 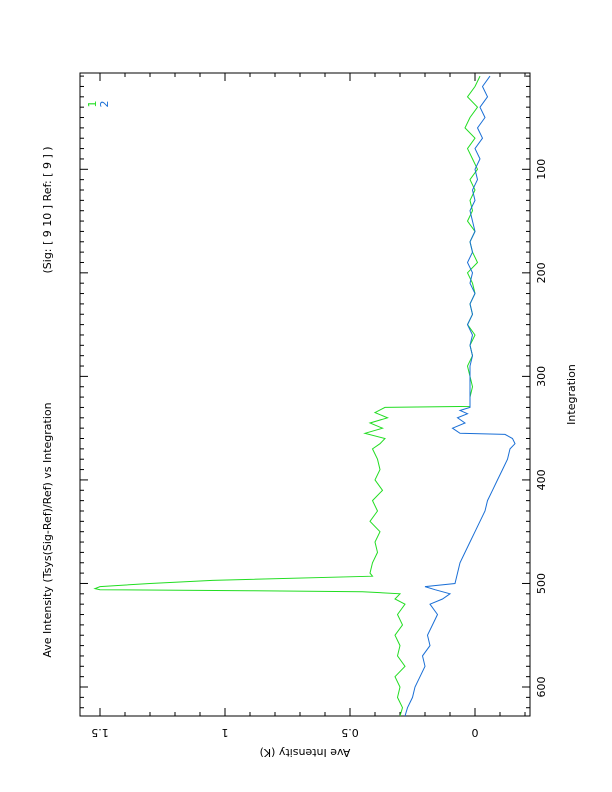 What do you see at coordinates (571, 394) in the screenshot?
I see `x-axis-label: Integration` at bounding box center [571, 394].